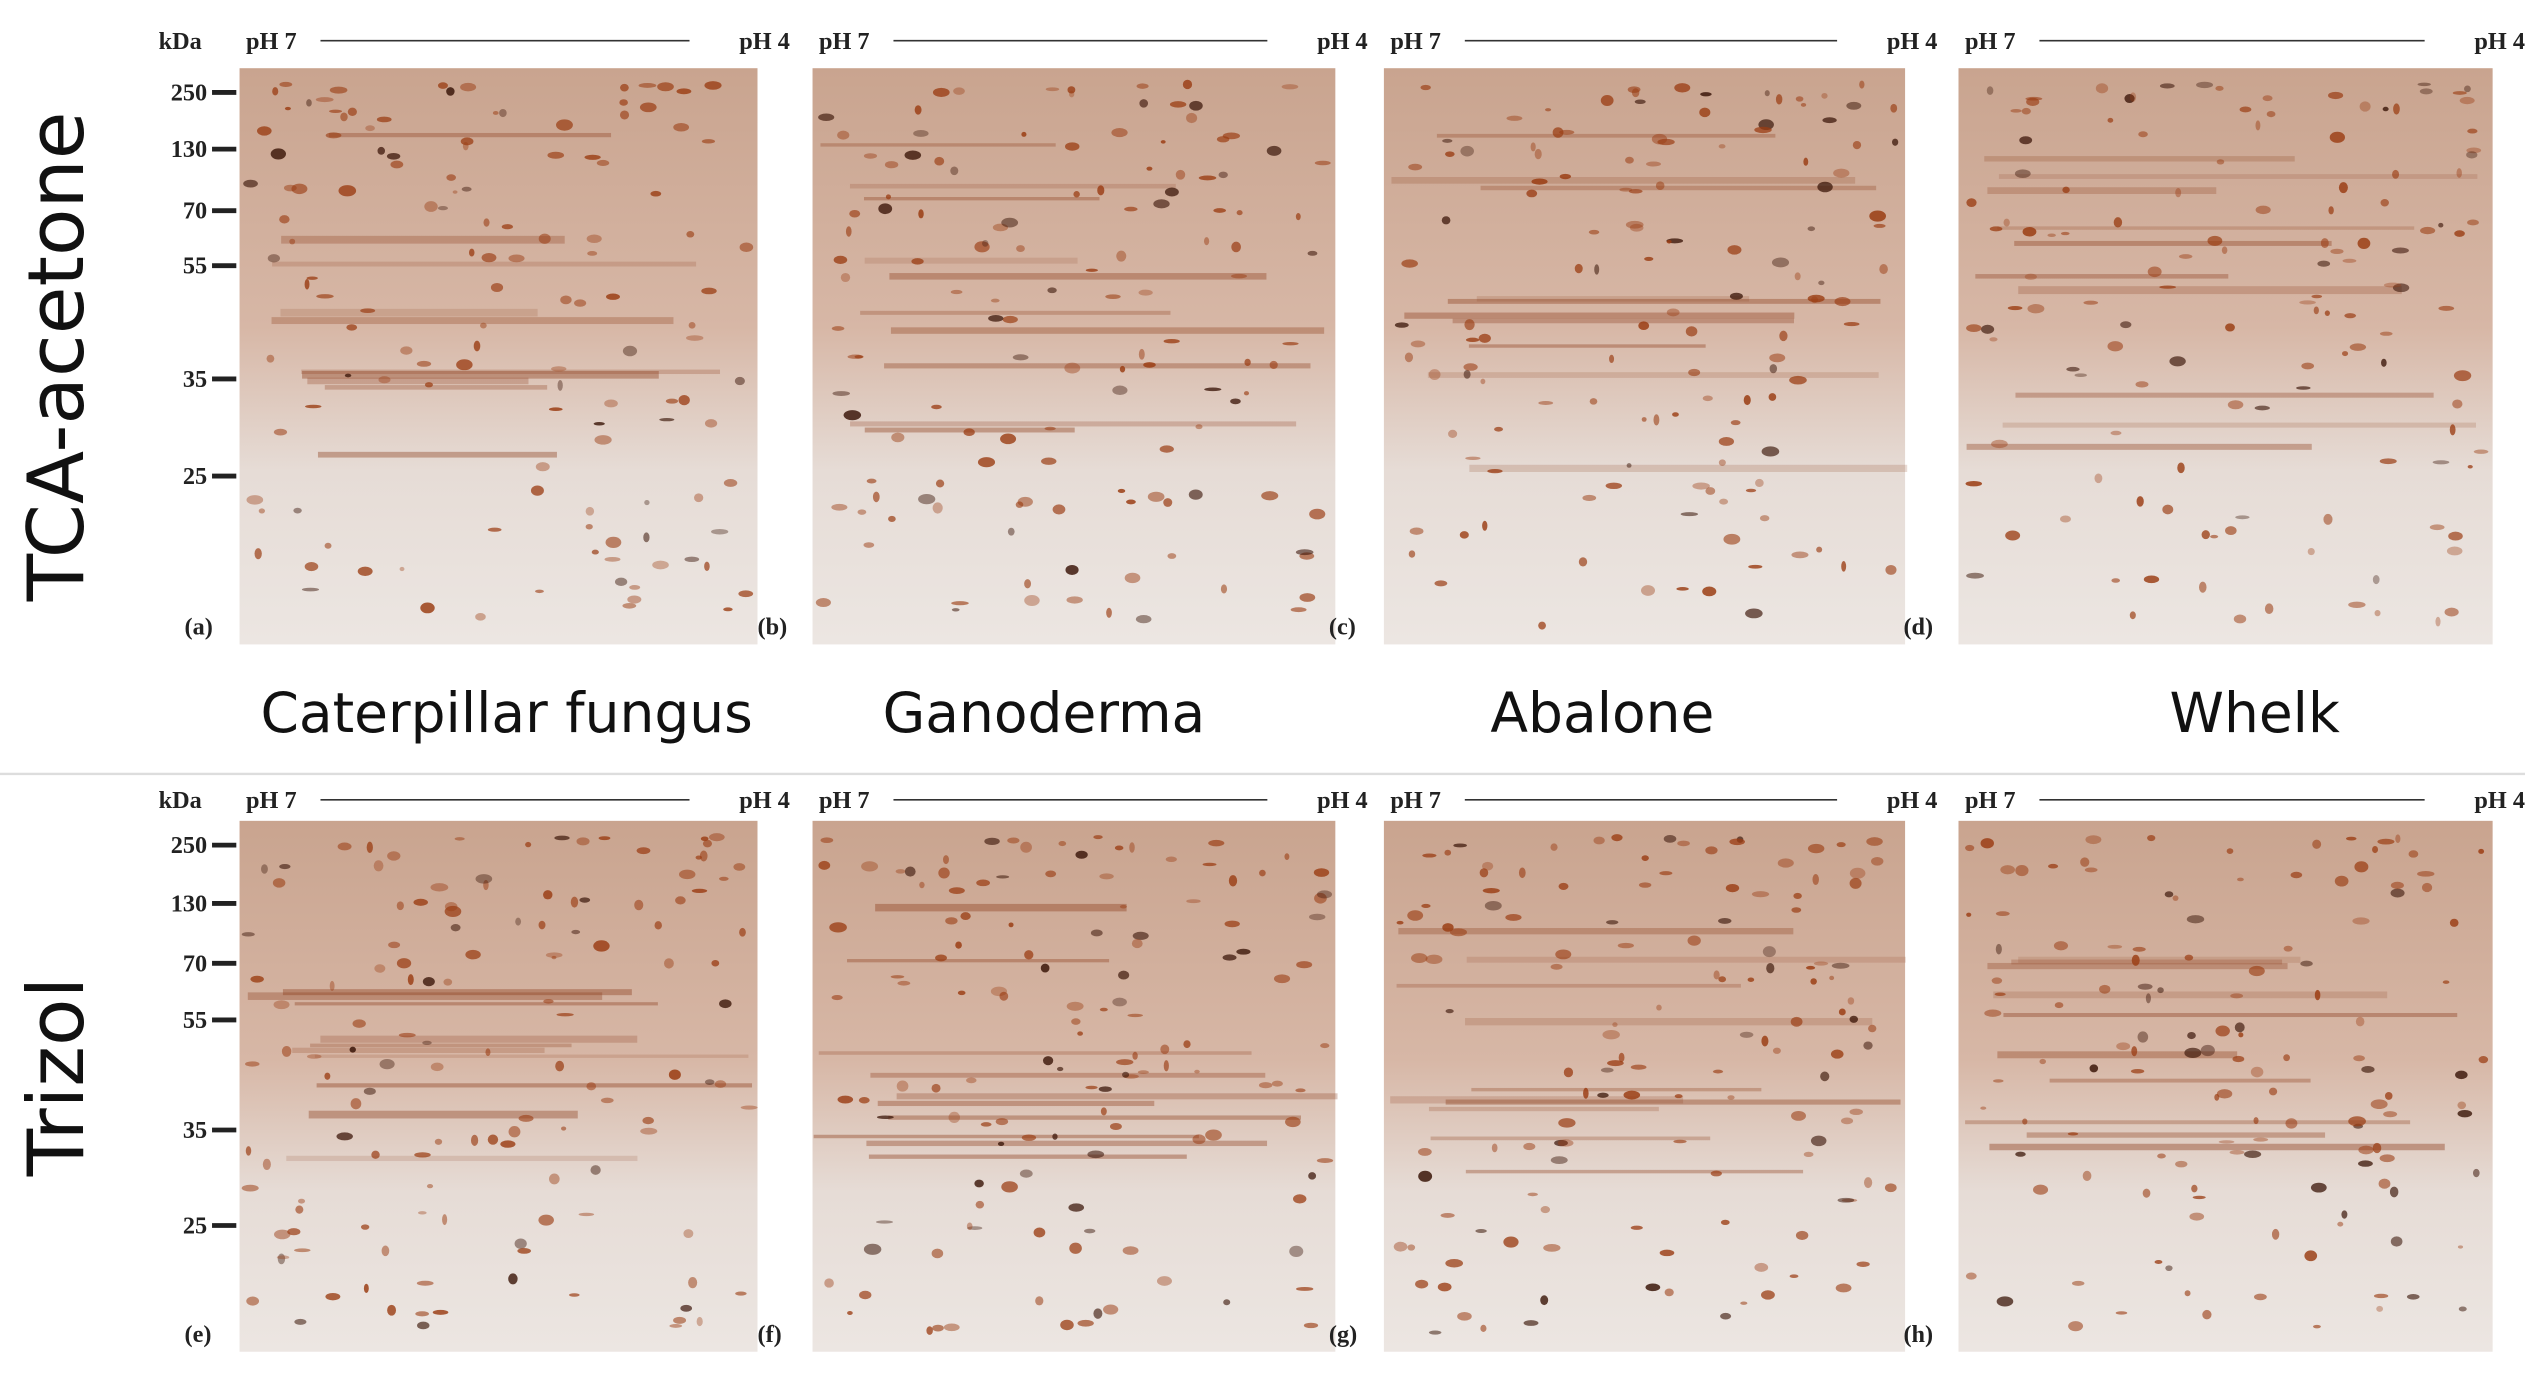 The image size is (2525, 1373). What do you see at coordinates (2225, 356) in the screenshot?
I see `gel-background` at bounding box center [2225, 356].